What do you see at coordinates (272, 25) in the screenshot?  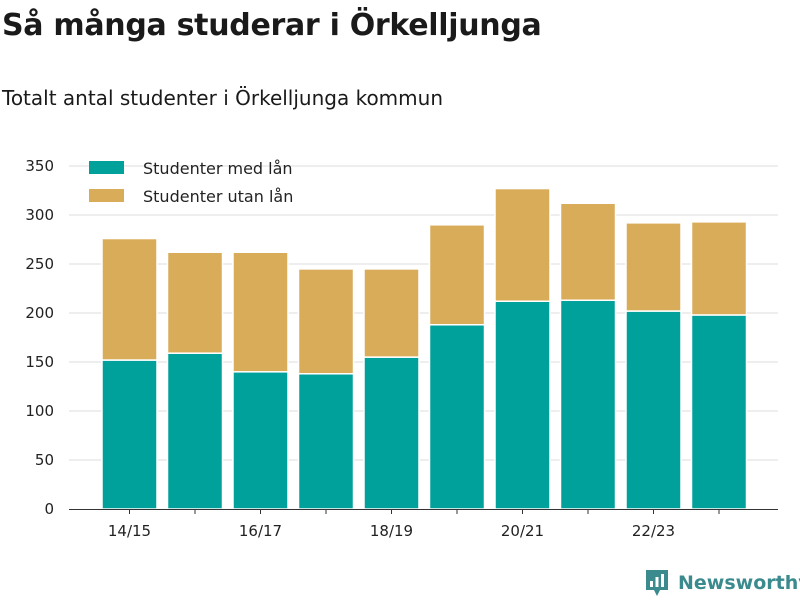 I see `chart-title: Så många studerar i Örkelljunga` at bounding box center [272, 25].